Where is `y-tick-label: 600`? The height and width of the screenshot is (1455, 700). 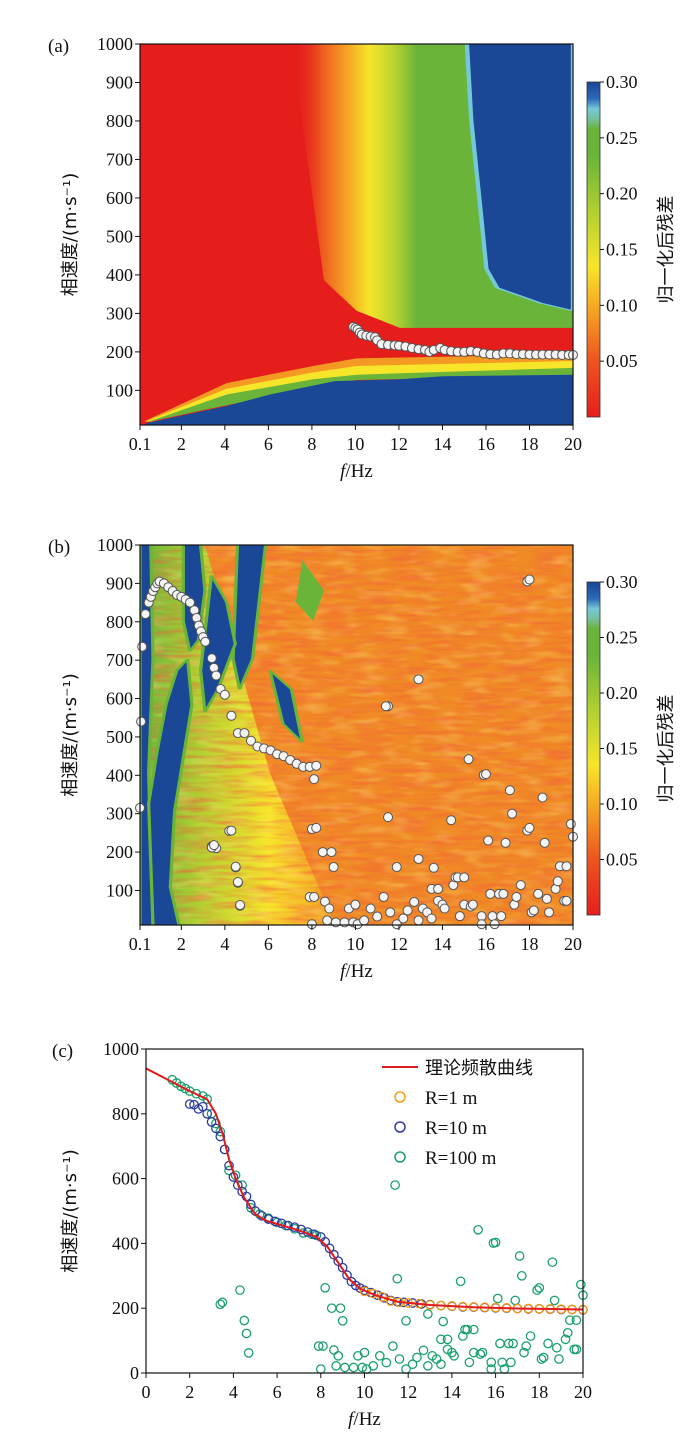 y-tick-label: 600 is located at coordinates (119, 198).